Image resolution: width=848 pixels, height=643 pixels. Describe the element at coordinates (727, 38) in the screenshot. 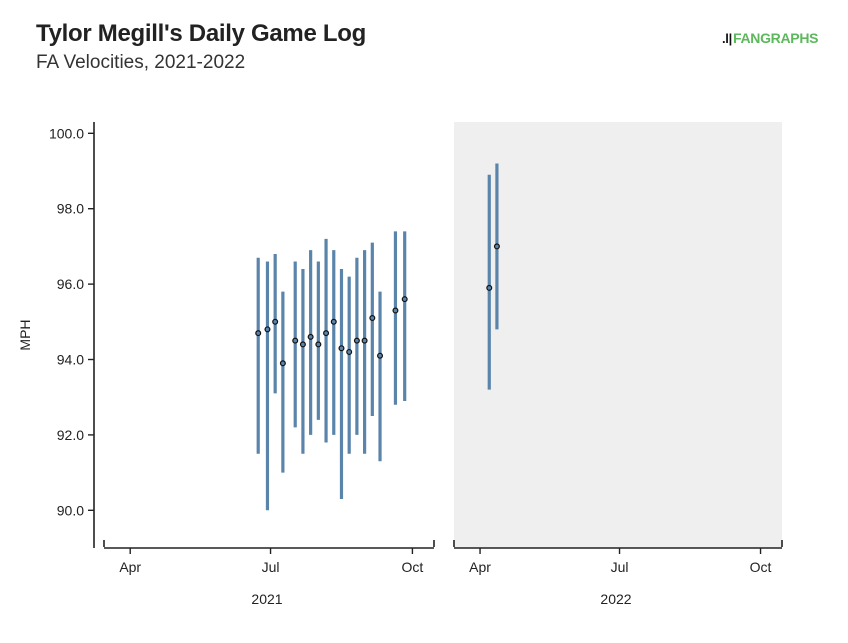

I see `fangraphs-logo-icon: .l|` at that location.